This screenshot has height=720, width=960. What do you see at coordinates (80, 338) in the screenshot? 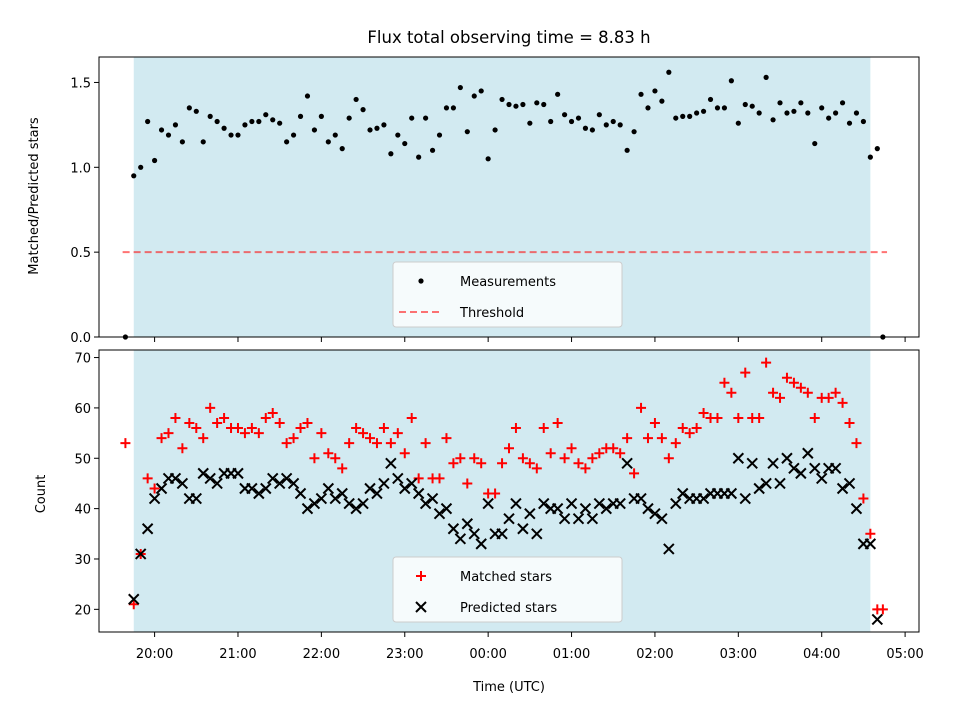
I see `y-tick-label: 0.0` at bounding box center [80, 338].